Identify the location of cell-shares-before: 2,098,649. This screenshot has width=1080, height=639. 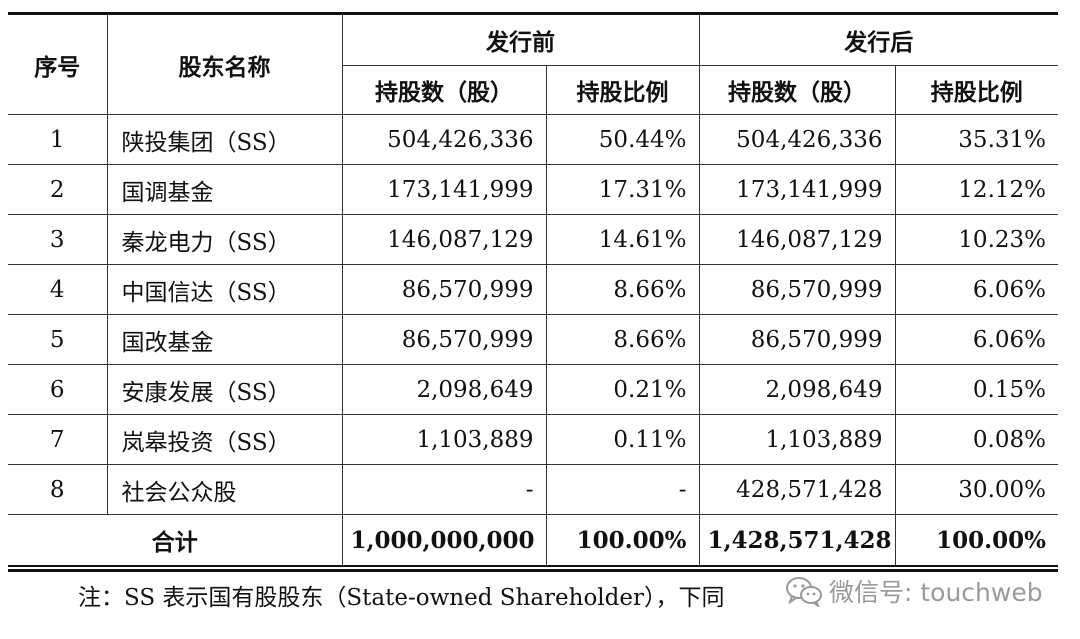
(444, 389).